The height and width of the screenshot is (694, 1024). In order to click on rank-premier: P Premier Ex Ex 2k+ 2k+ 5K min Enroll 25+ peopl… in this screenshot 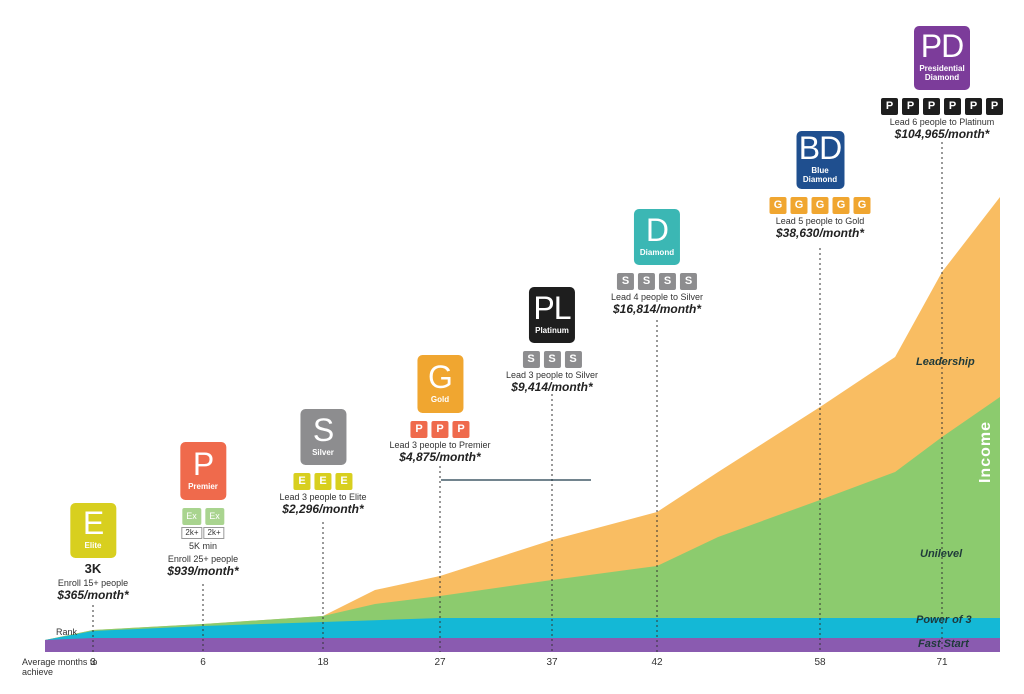, I will do `click(203, 510)`.